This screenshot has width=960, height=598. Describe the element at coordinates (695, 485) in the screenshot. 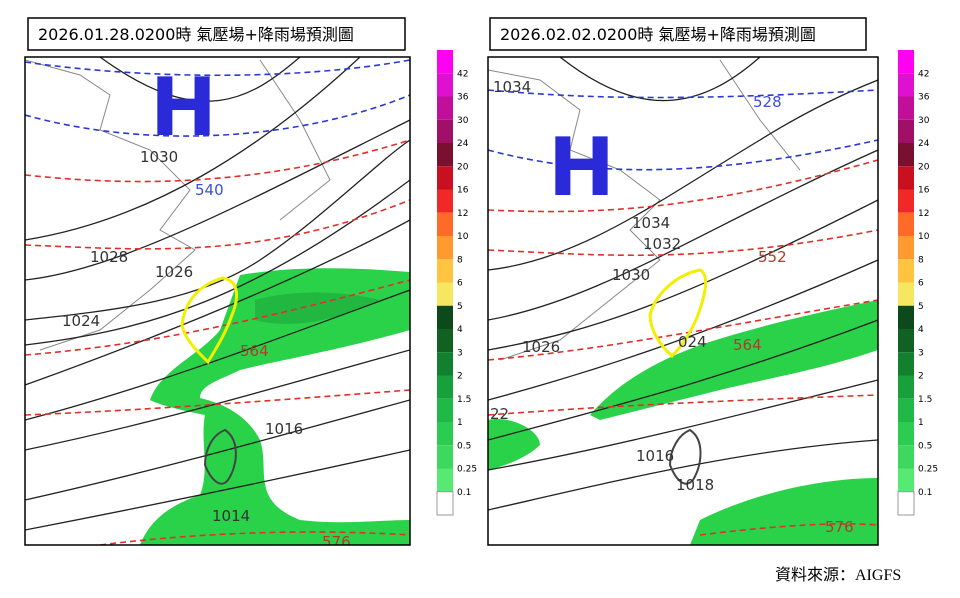

I see `contour-label: 1018` at that location.